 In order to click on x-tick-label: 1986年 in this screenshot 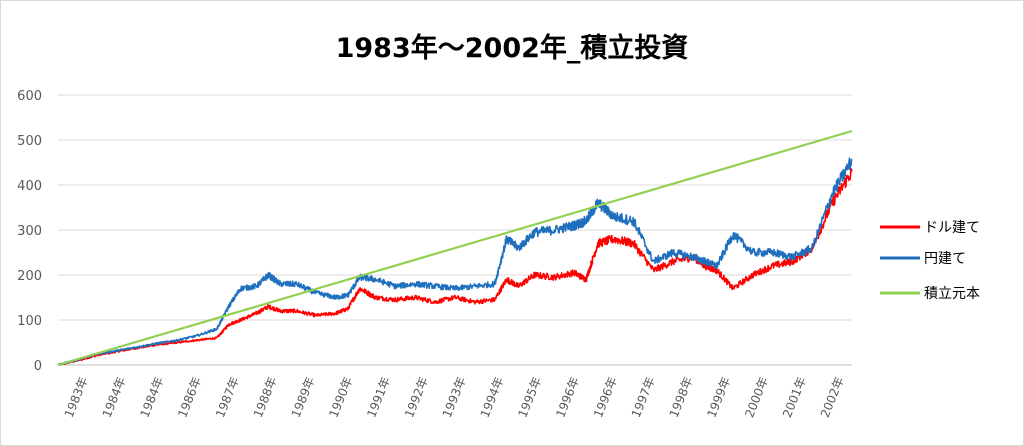, I will do `click(189, 397)`.